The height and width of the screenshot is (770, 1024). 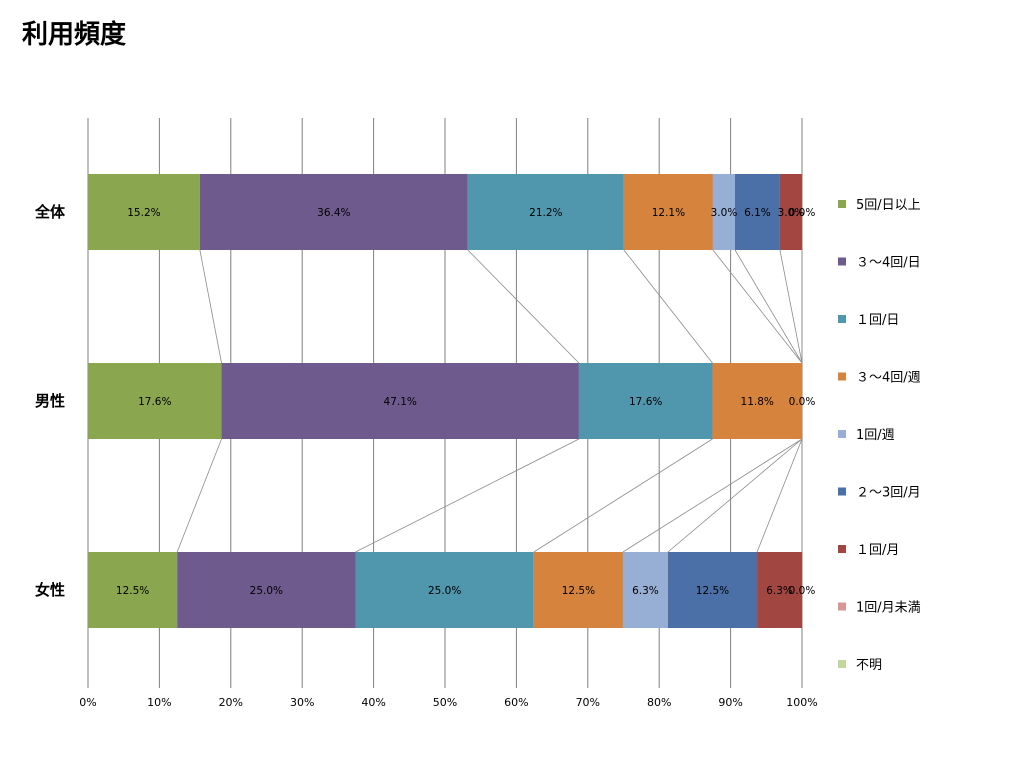 What do you see at coordinates (50, 212) in the screenshot?
I see `category-label: 全体` at bounding box center [50, 212].